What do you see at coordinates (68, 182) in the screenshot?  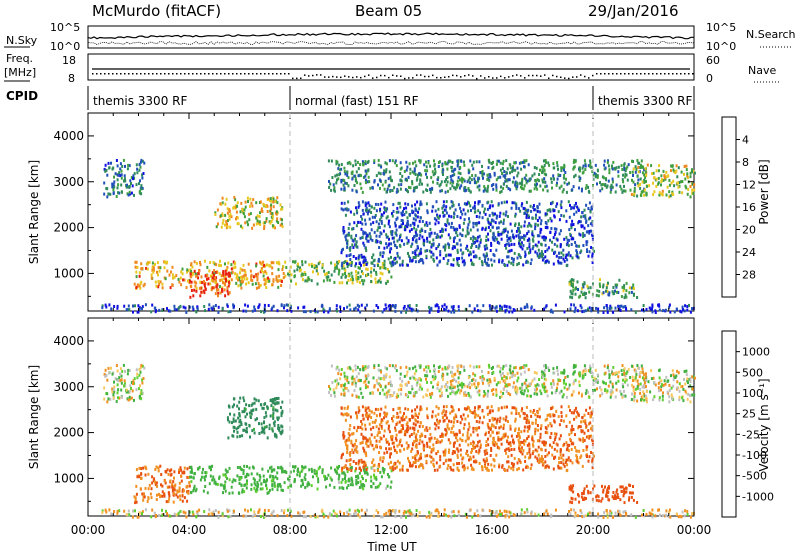 I see `power-ytick-label: 3000` at bounding box center [68, 182].